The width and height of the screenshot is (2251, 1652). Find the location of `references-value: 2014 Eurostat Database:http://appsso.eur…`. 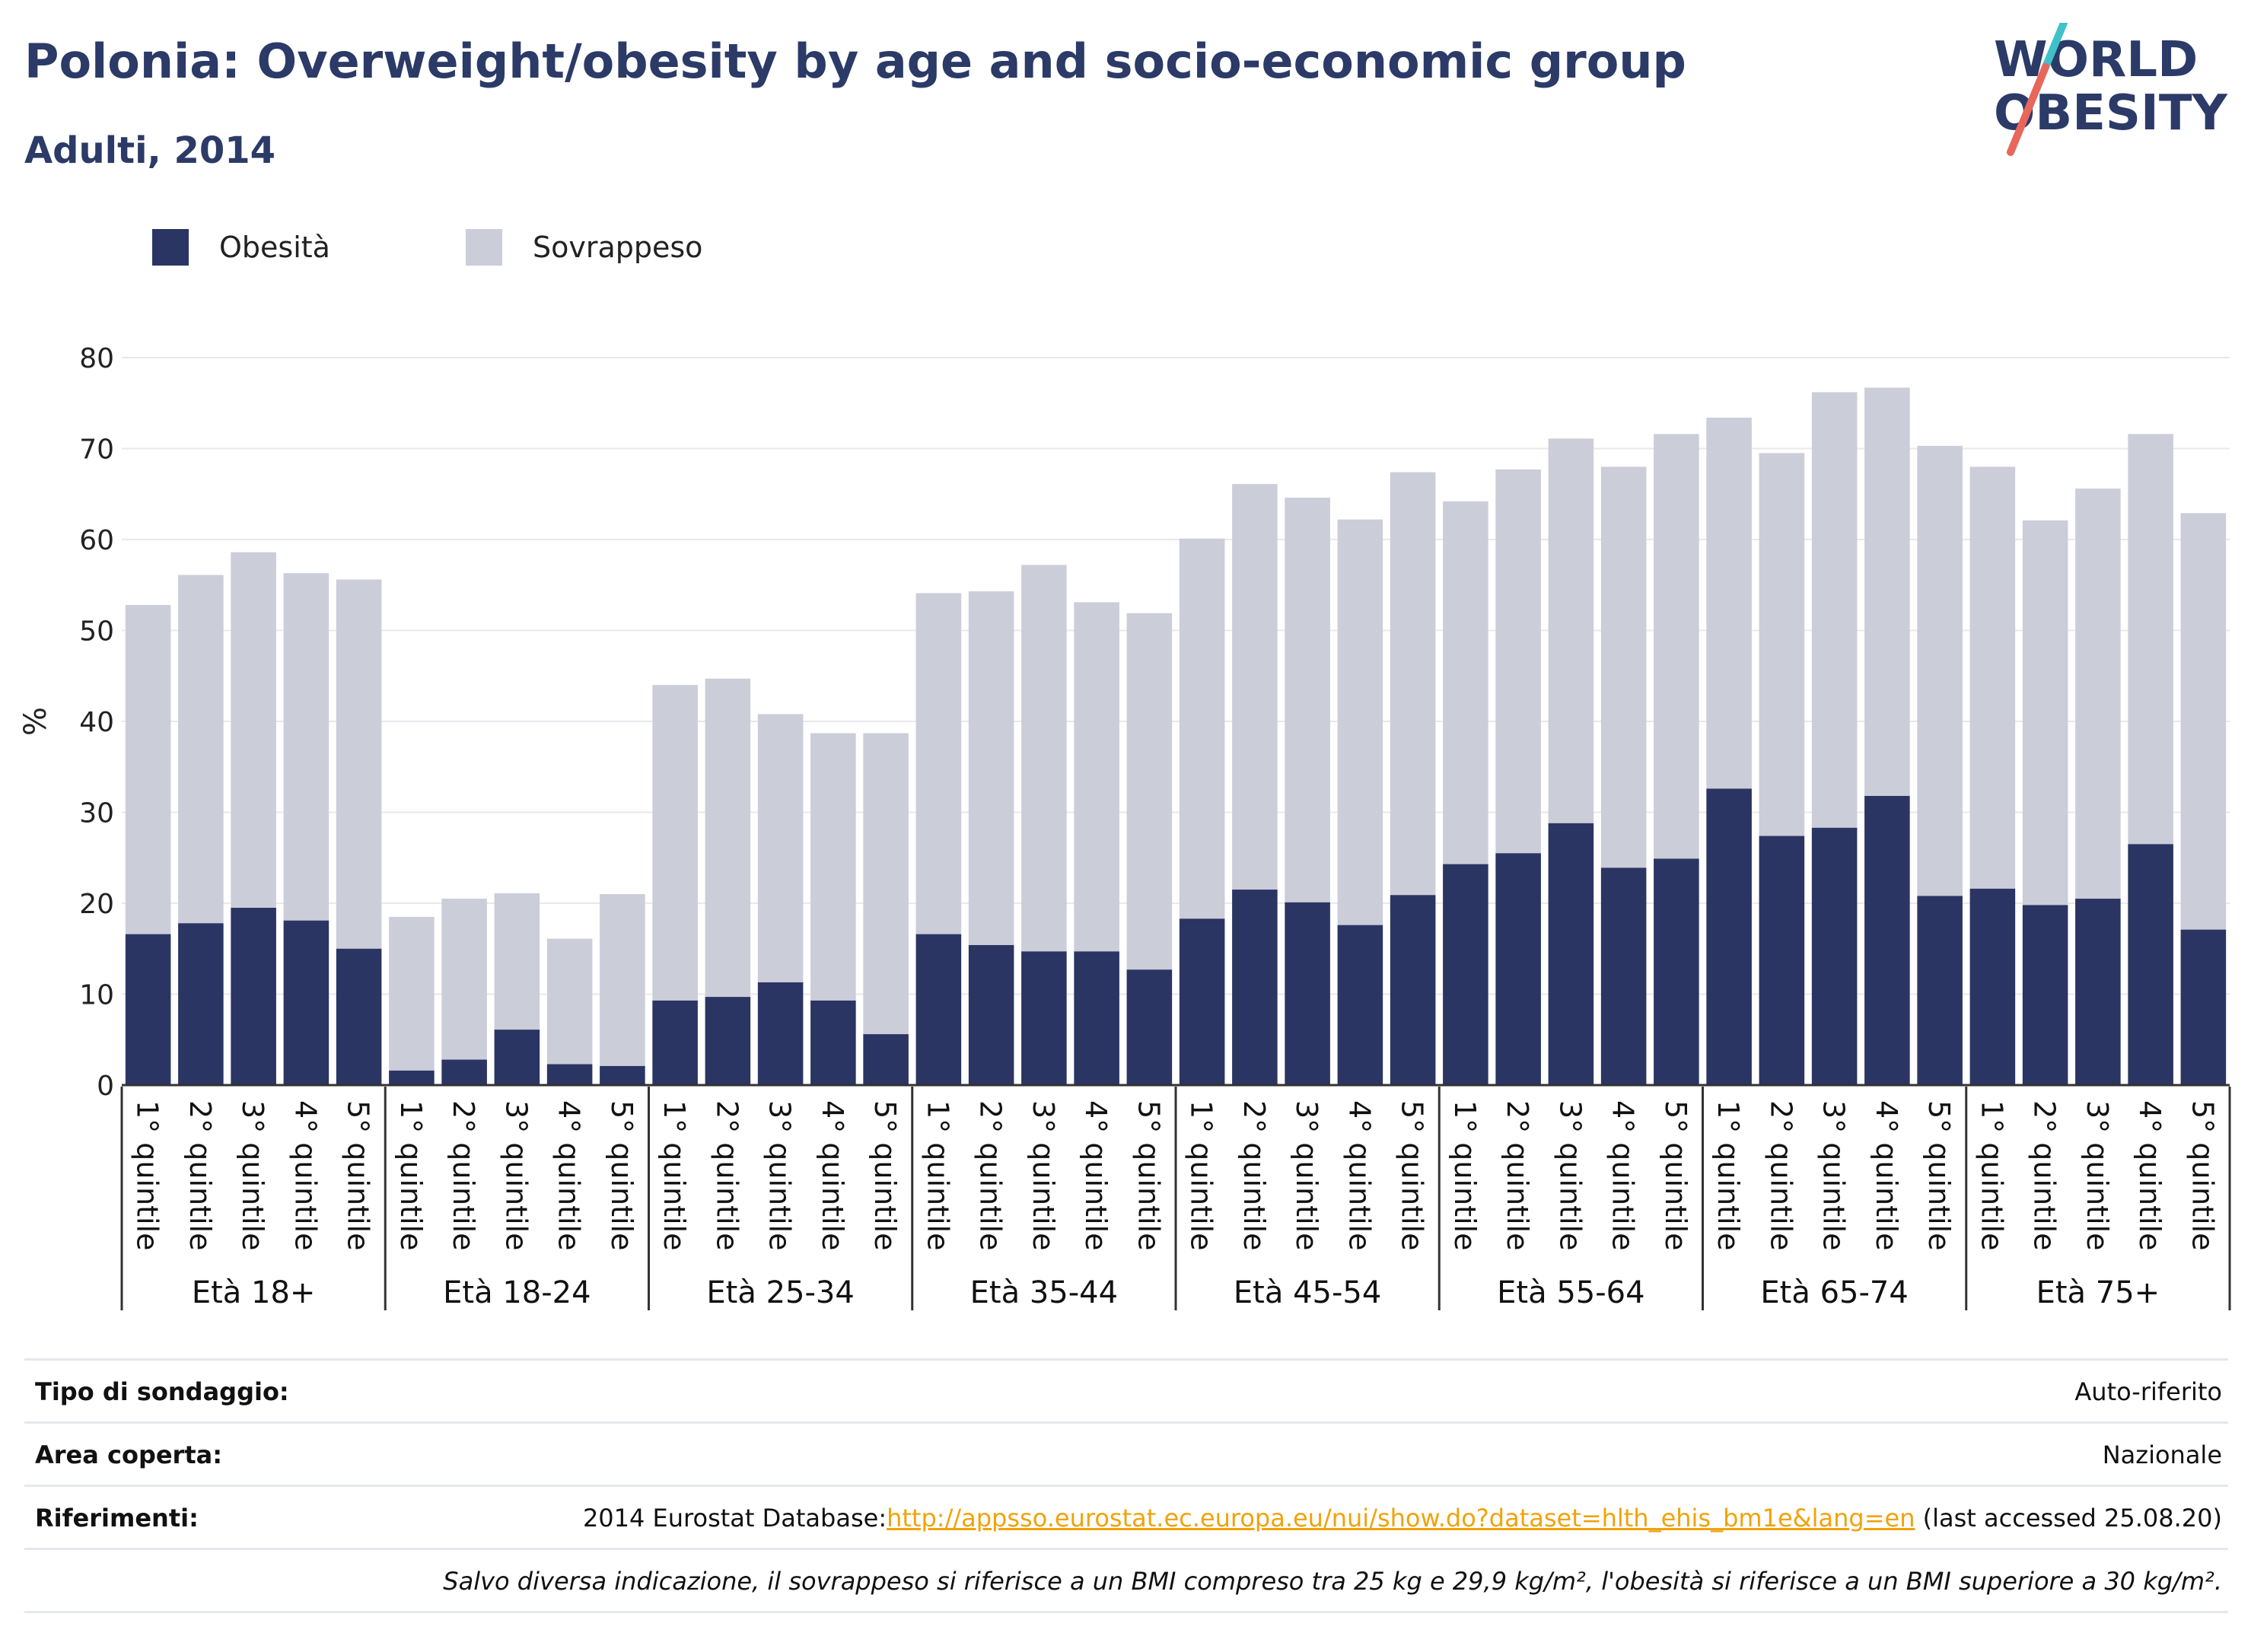

references-value: 2014 Eurostat Database:http://appsso.eur… is located at coordinates (1402, 1518).